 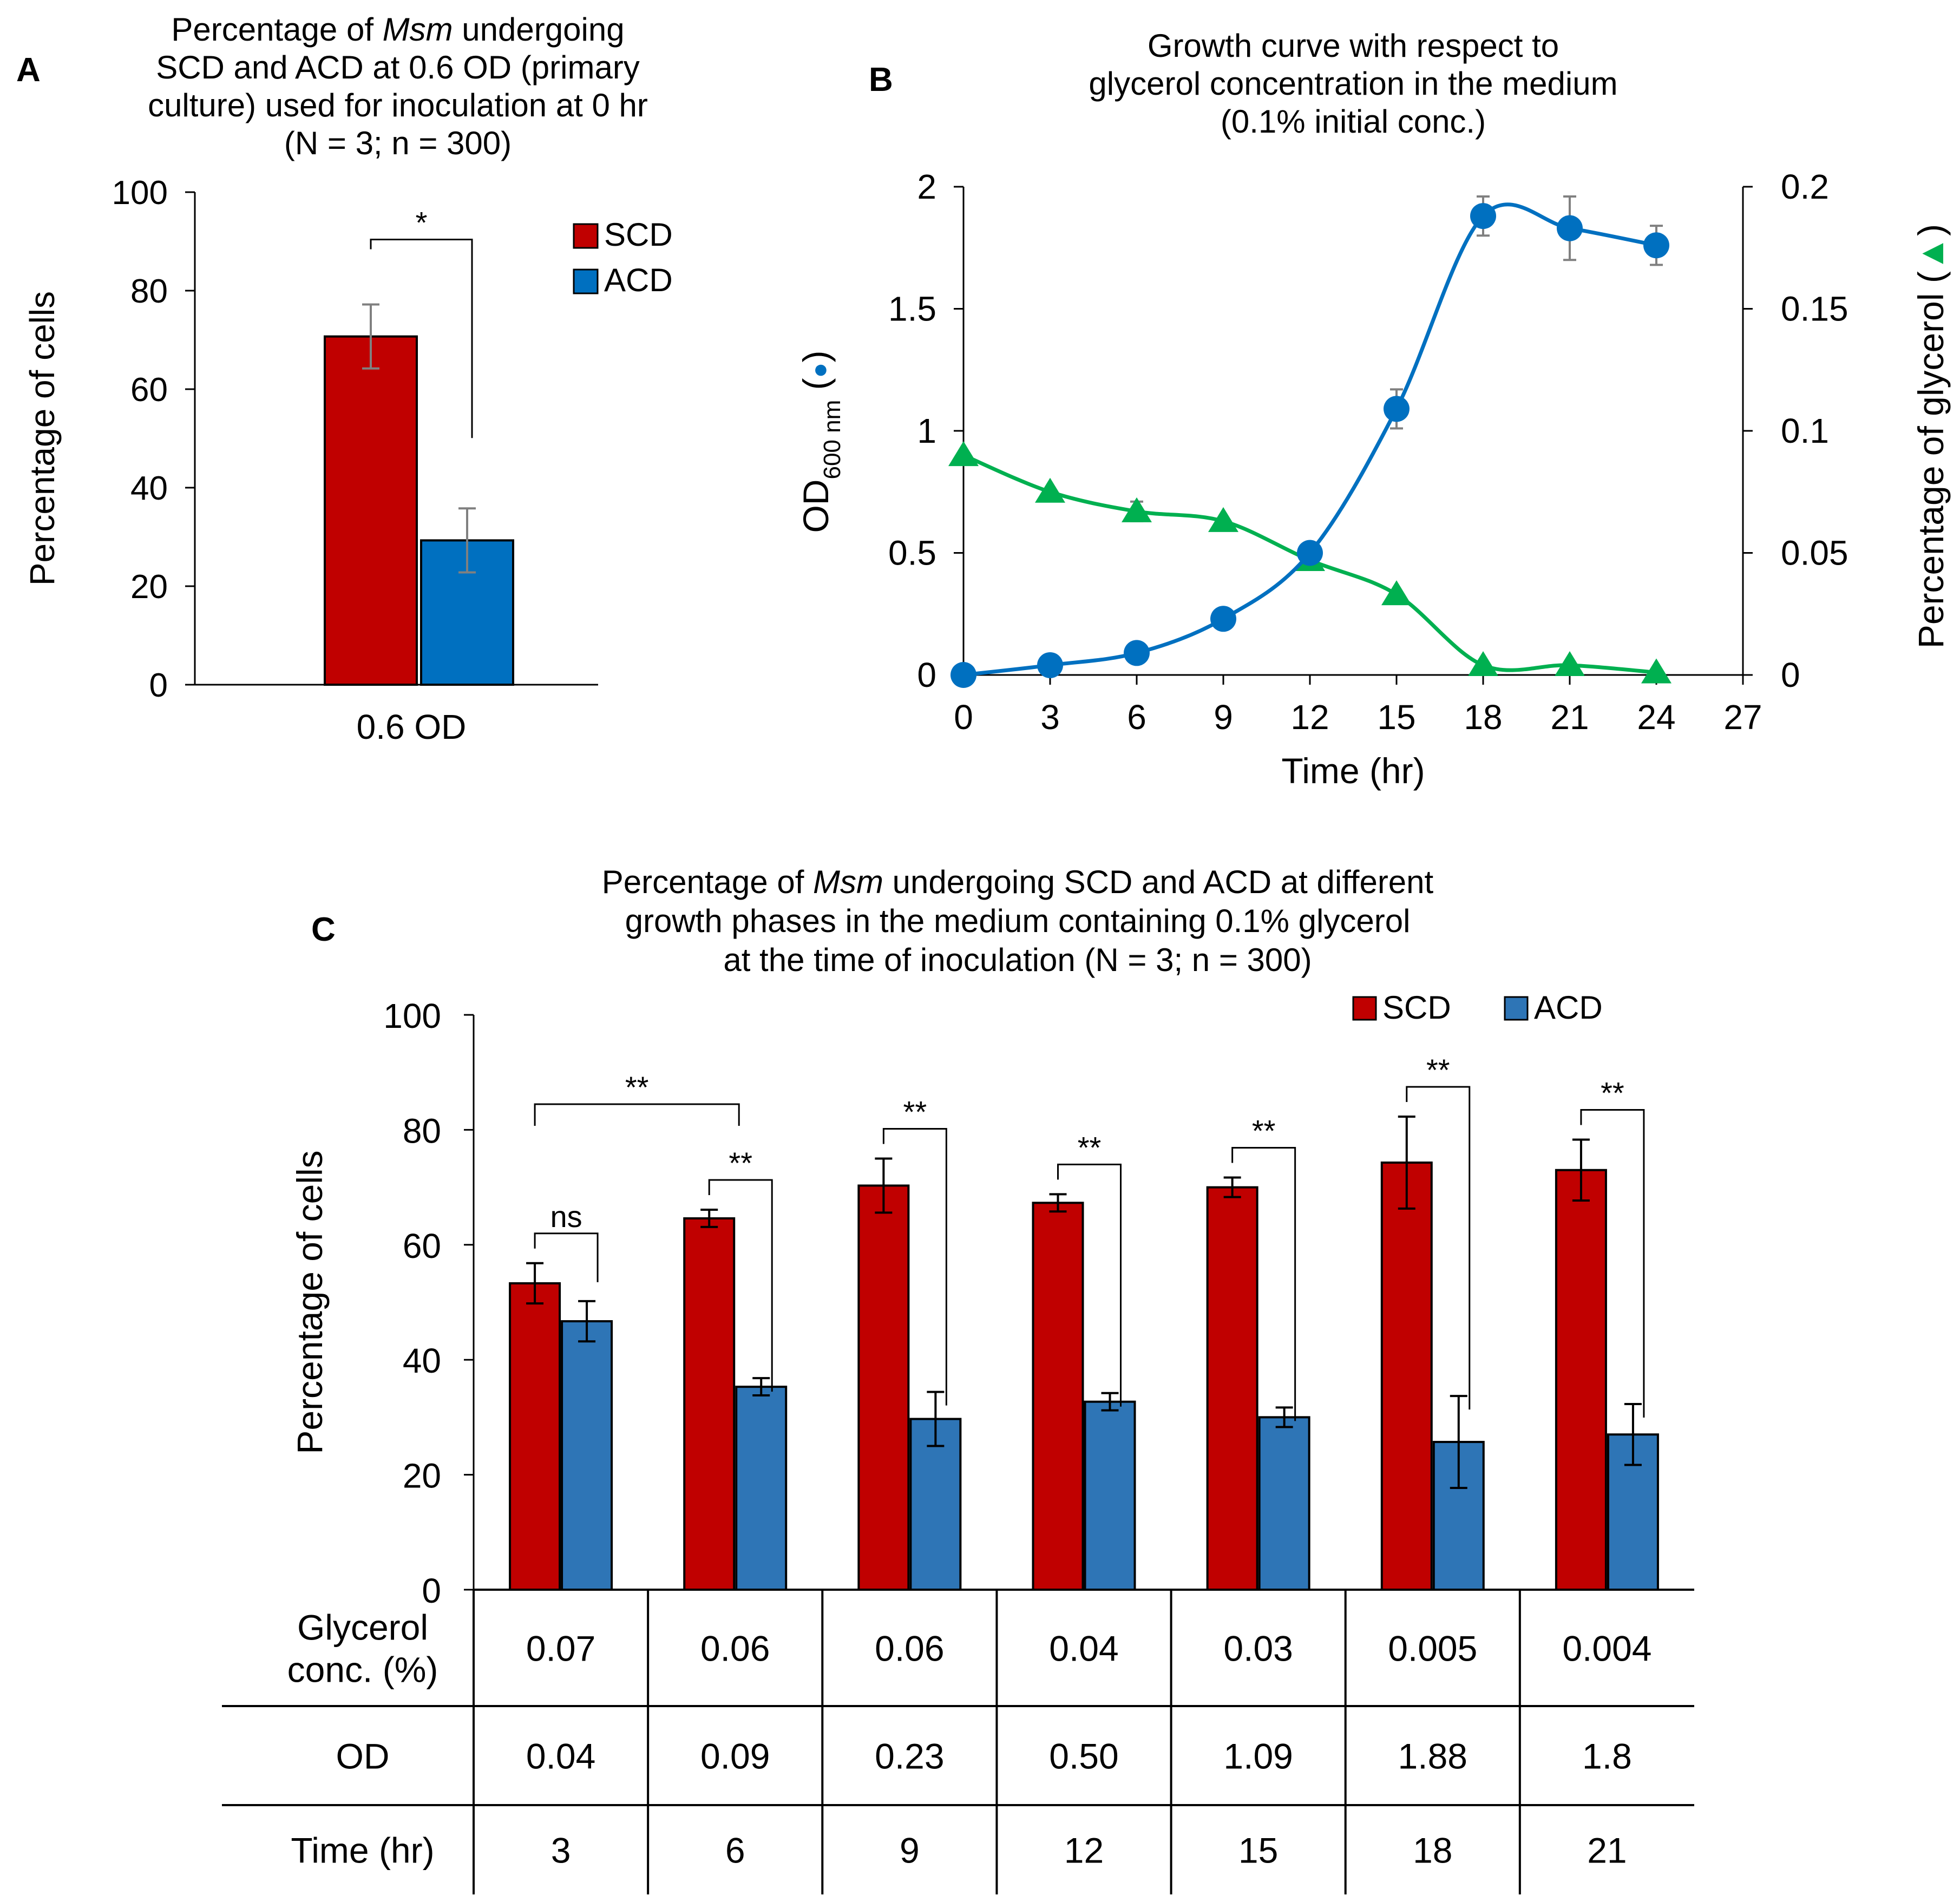 What do you see at coordinates (1931, 436) in the screenshot?
I see `chart-b-y-right-axis-label: Percentage of glycerol (▲)` at bounding box center [1931, 436].